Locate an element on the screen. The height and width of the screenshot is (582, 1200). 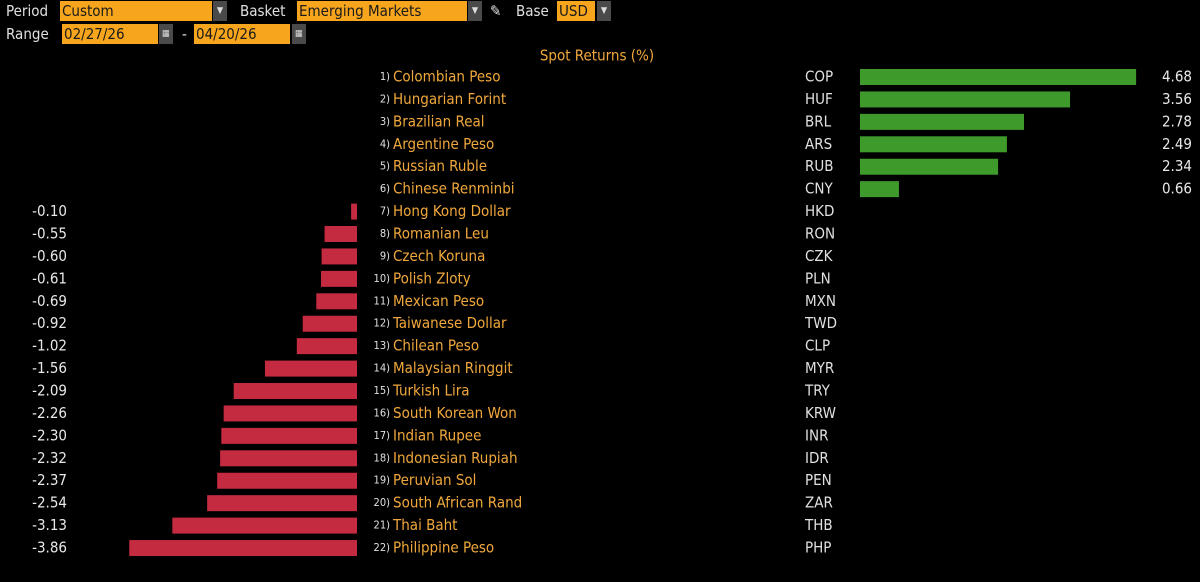
currency-name: Argentine Peso is located at coordinates (443, 144).